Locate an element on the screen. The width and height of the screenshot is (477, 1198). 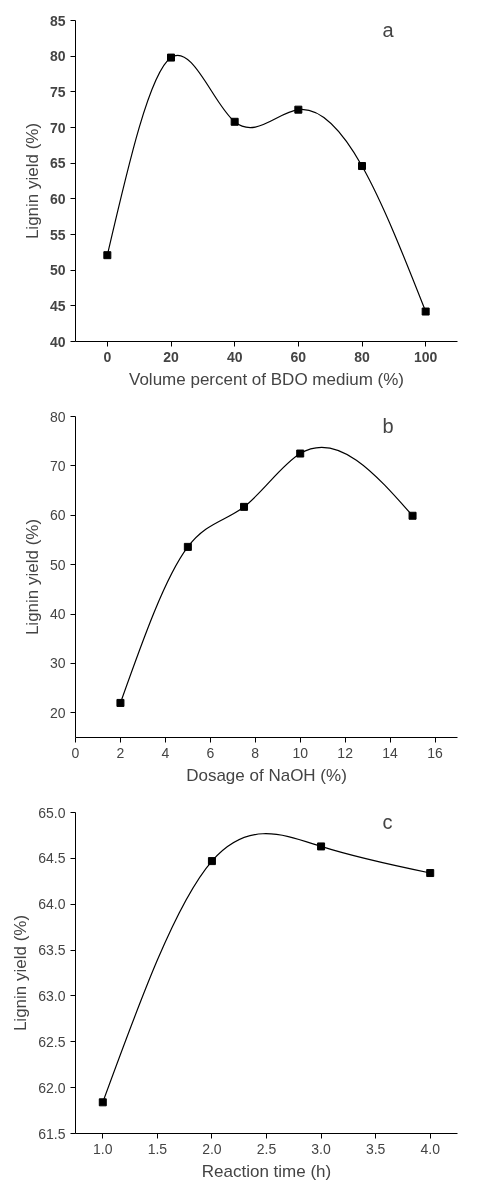
x-tick-label: 12 is located at coordinates (345, 752).